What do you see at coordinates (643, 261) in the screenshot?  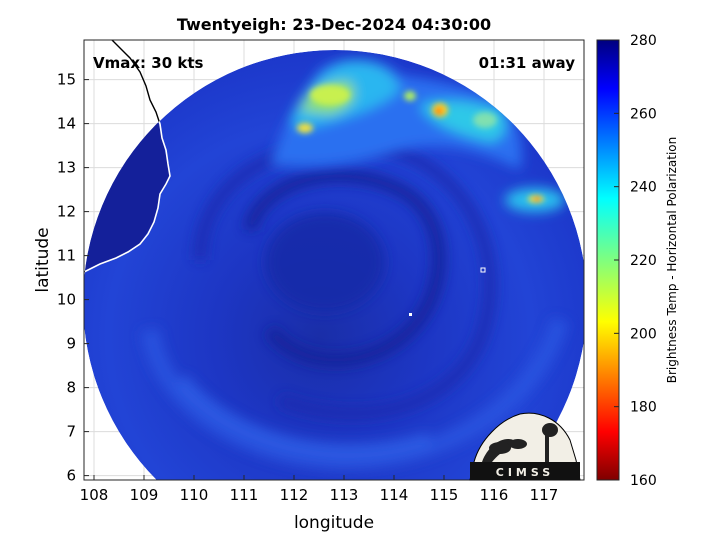 I see `colorbar-tick-label: 220` at bounding box center [643, 261].